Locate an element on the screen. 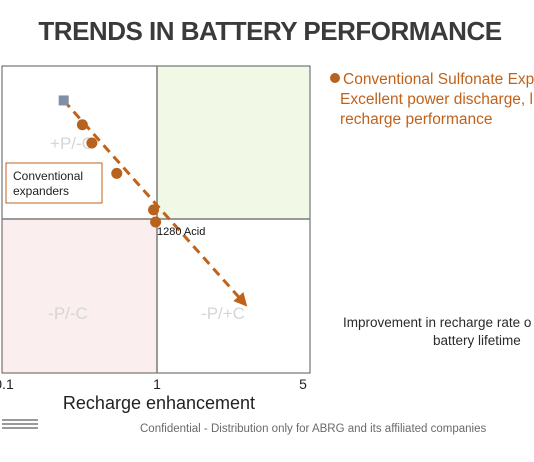 The height and width of the screenshot is (462, 534). x-axis-label: Recharge enhancement is located at coordinates (159, 403).